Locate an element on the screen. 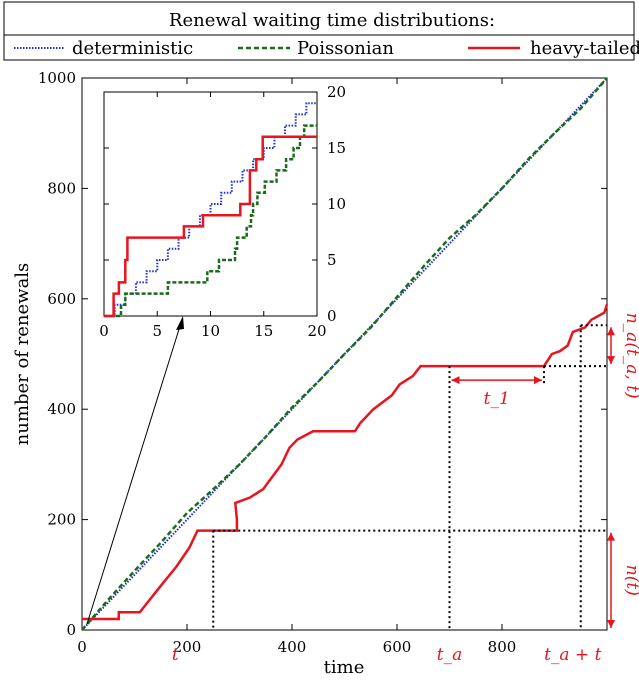  y-tick-label-0: 0 is located at coordinates (71, 630).